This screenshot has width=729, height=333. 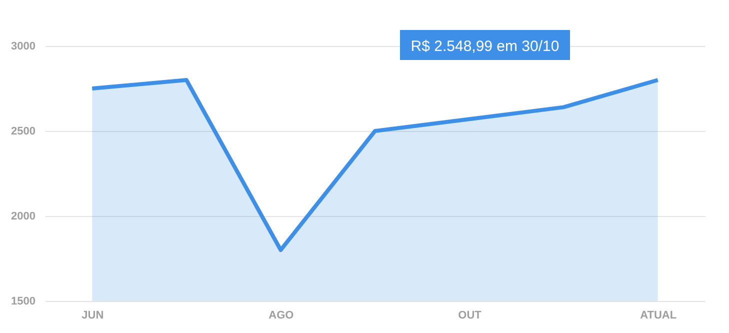 I want to click on annotation: R$ 2.548,99 em 30/10, so click(x=485, y=46).